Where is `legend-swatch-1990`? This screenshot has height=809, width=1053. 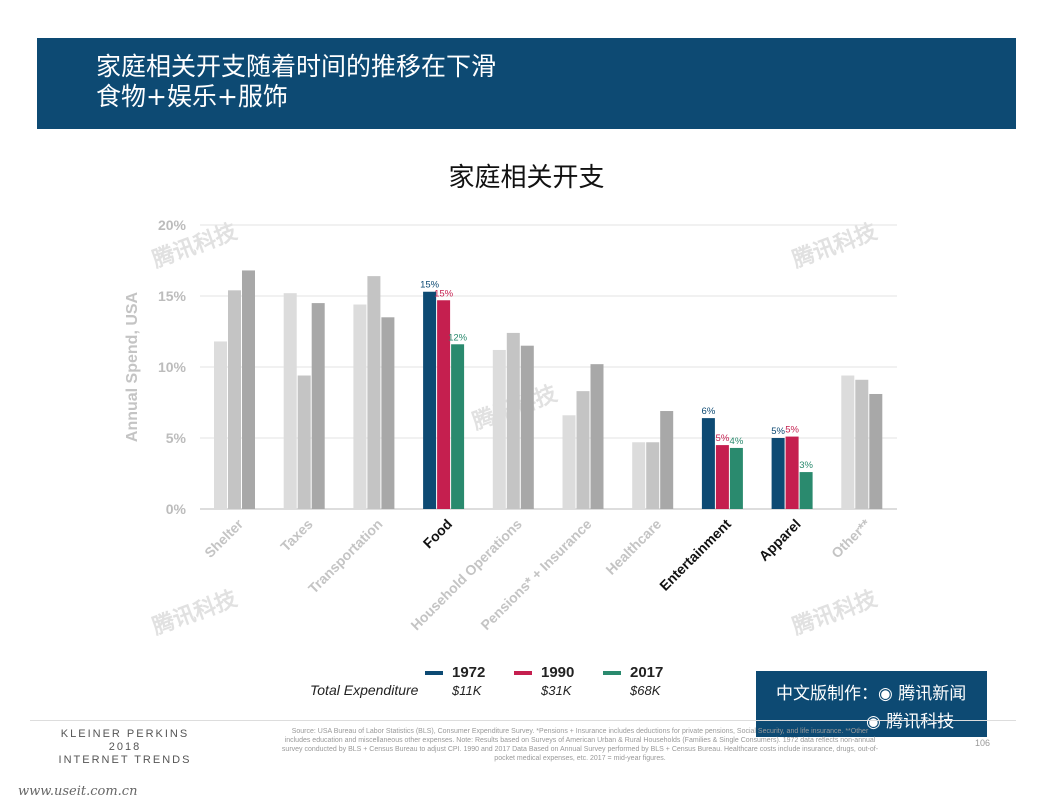
legend-swatch-1990 is located at coordinates (523, 673).